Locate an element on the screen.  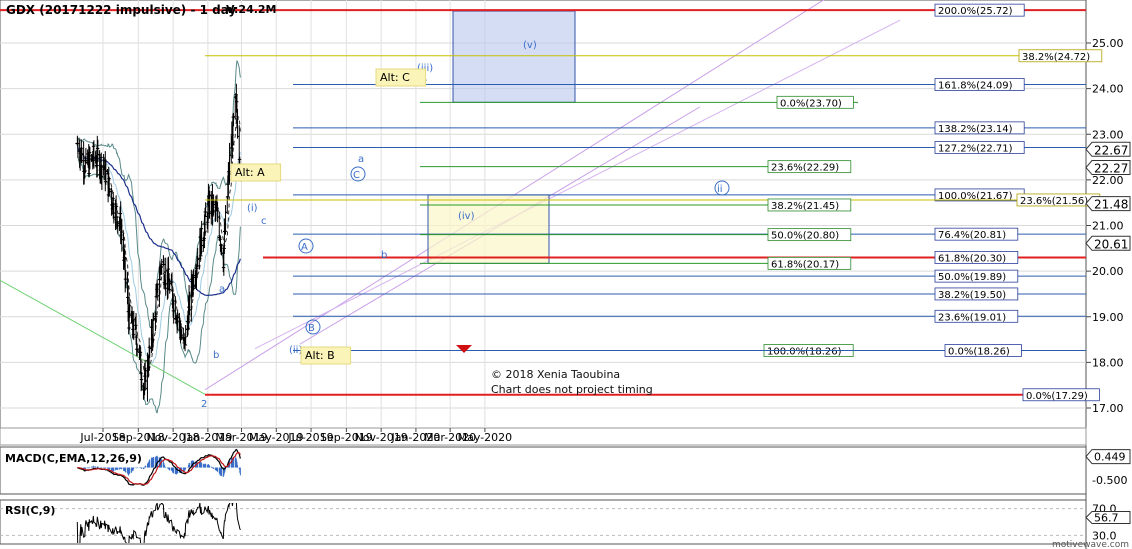
macd-signal-line is located at coordinates (159, 469).